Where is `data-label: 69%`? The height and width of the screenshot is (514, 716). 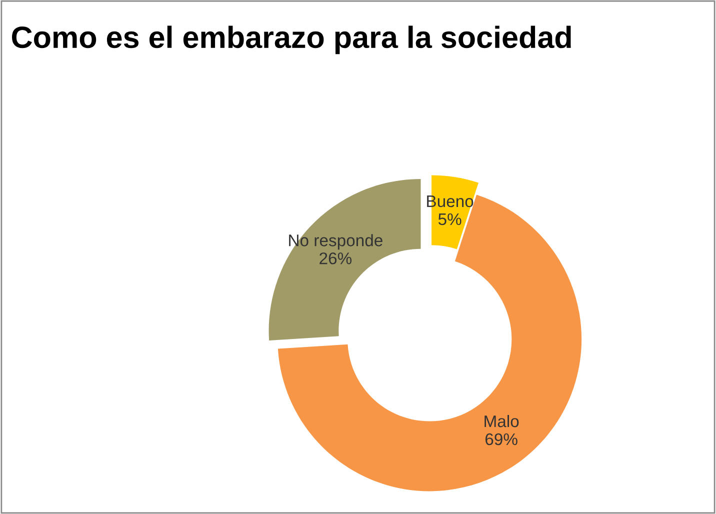 data-label: 69% is located at coordinates (501, 439).